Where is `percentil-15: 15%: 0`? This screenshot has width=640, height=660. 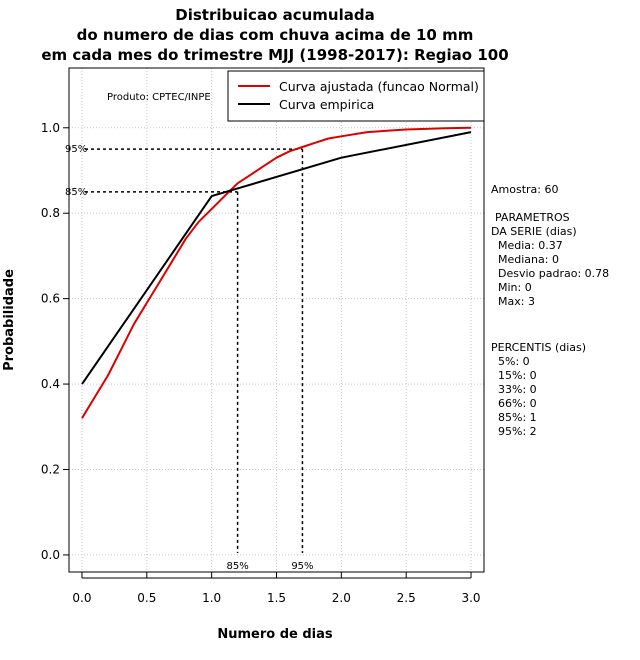
percentil-15: 15%: 0 is located at coordinates (517, 375).